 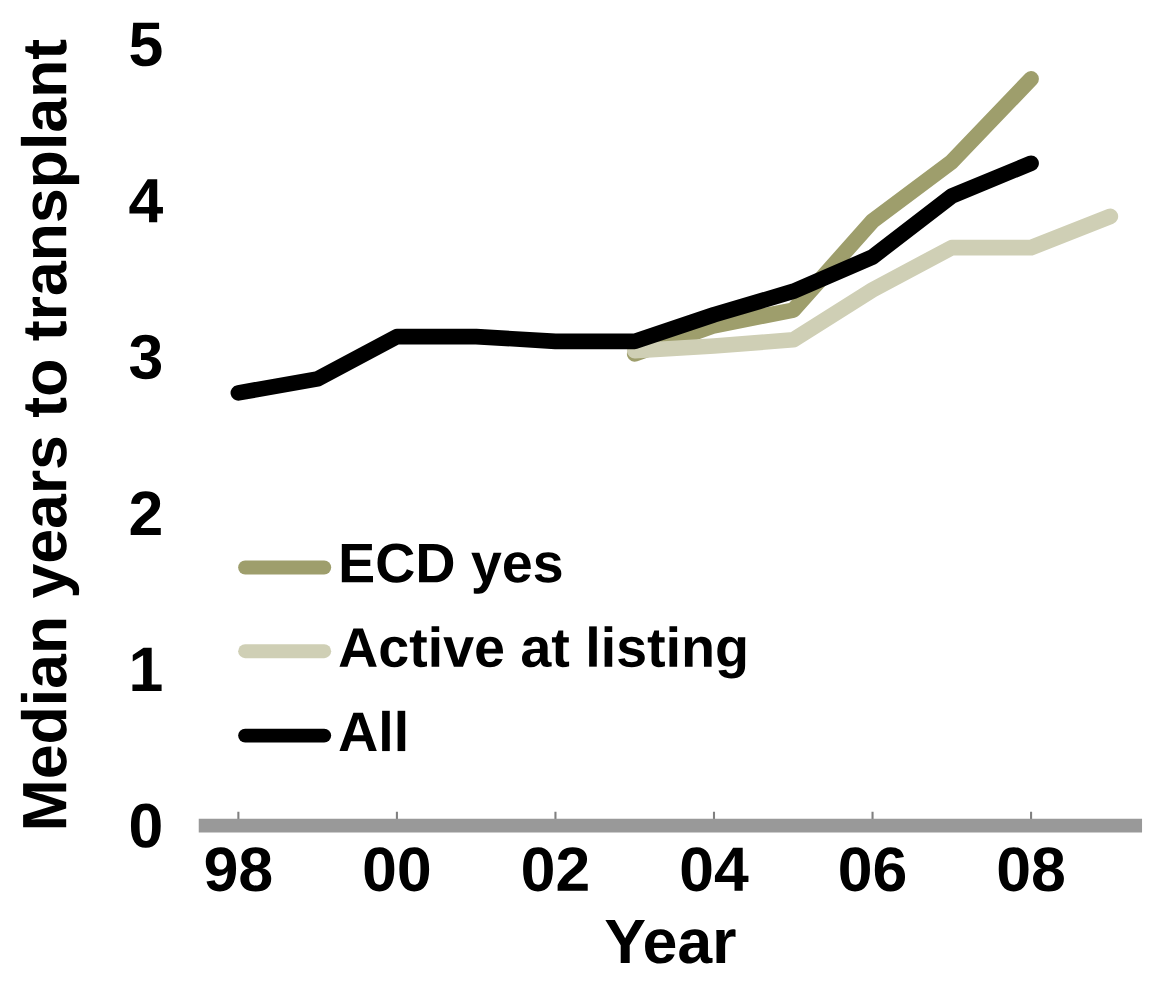 I want to click on x-axis-title: Year, so click(x=670, y=942).